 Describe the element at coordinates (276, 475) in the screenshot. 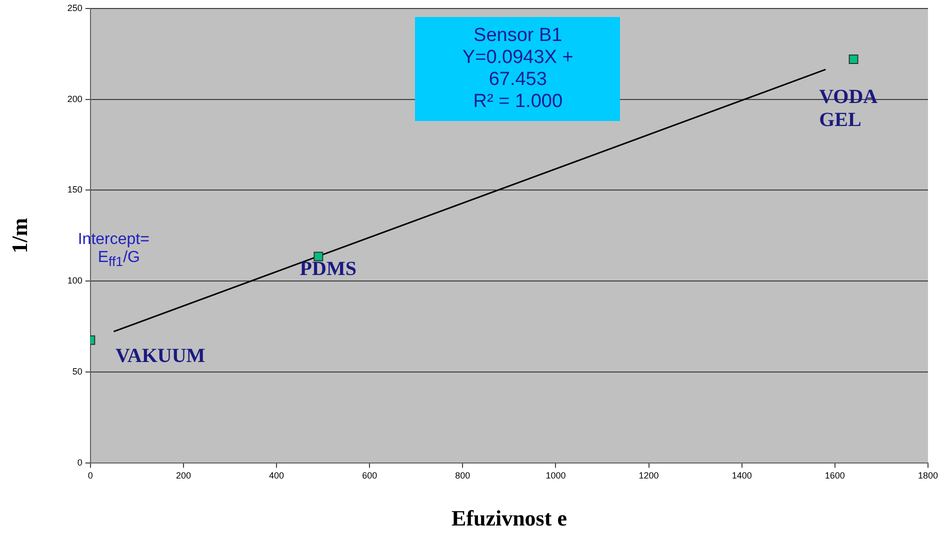

I see `x-tick-label: 400` at that location.